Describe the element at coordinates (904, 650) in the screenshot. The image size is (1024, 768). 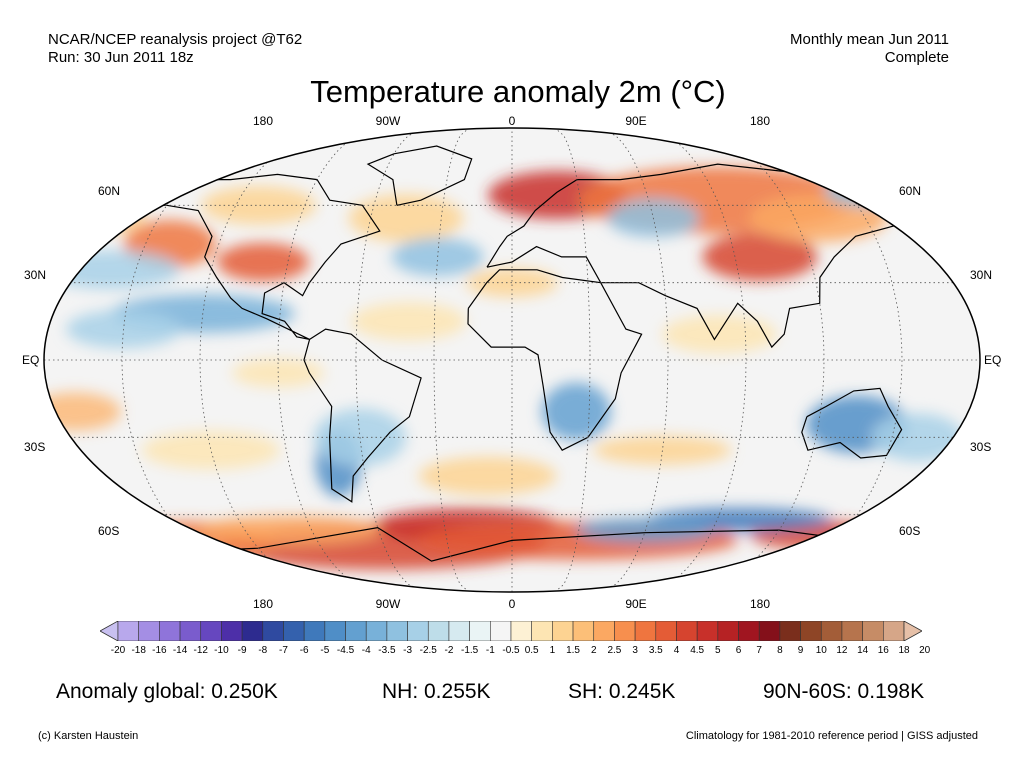
I see `colorbar-tick-label: 18` at that location.